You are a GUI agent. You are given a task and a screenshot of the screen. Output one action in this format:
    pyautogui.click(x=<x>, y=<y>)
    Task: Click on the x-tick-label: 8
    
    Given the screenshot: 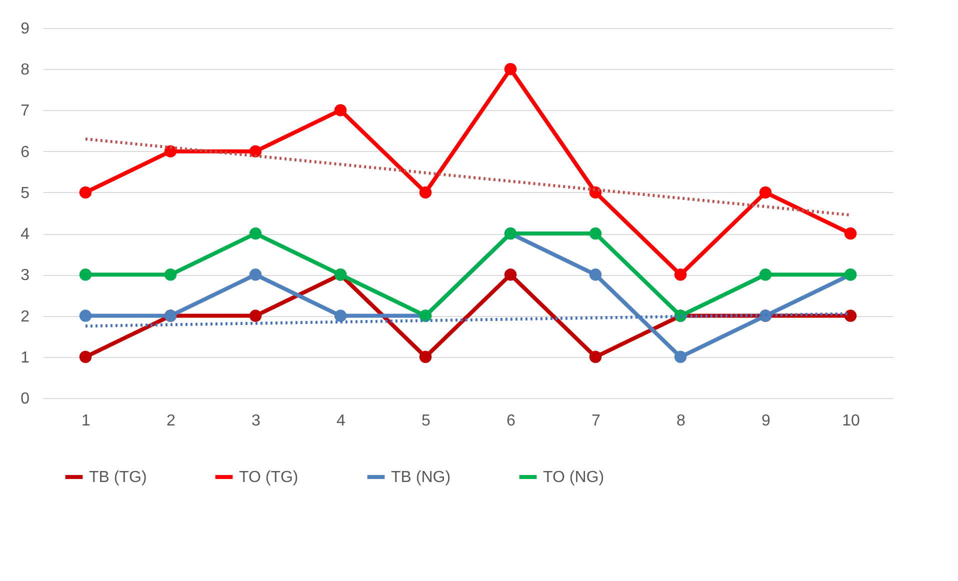 What is the action you would take?
    pyautogui.click(x=681, y=421)
    